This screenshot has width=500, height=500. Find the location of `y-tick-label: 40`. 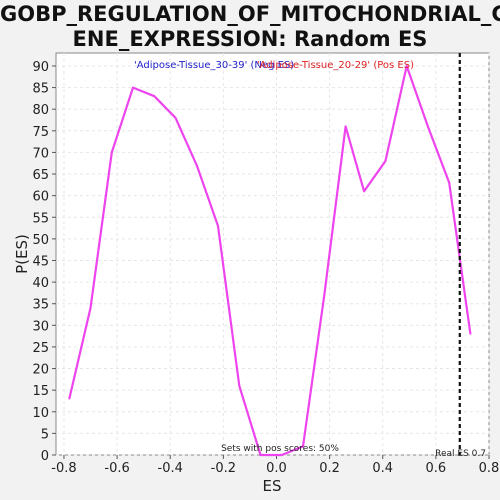

y-tick-label: 40 is located at coordinates (40, 283).